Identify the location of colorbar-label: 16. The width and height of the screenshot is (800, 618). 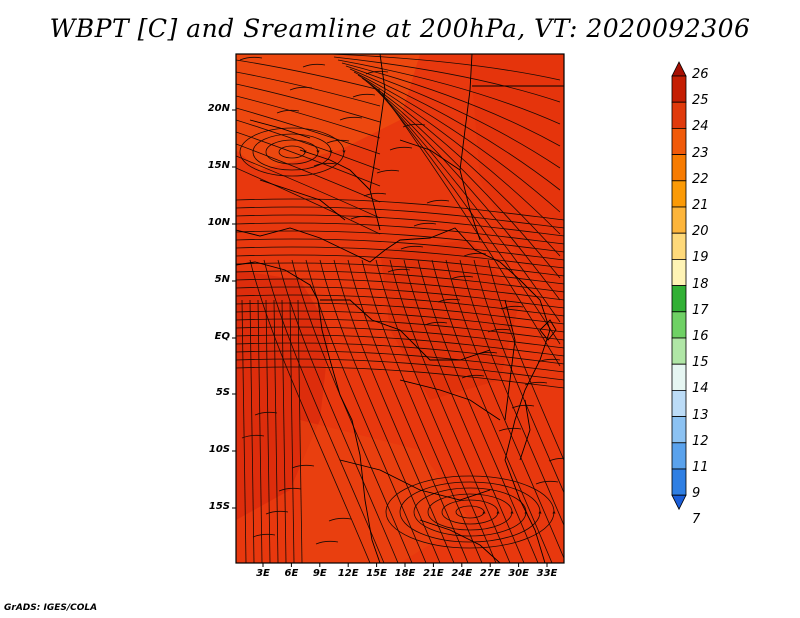
(700, 336).